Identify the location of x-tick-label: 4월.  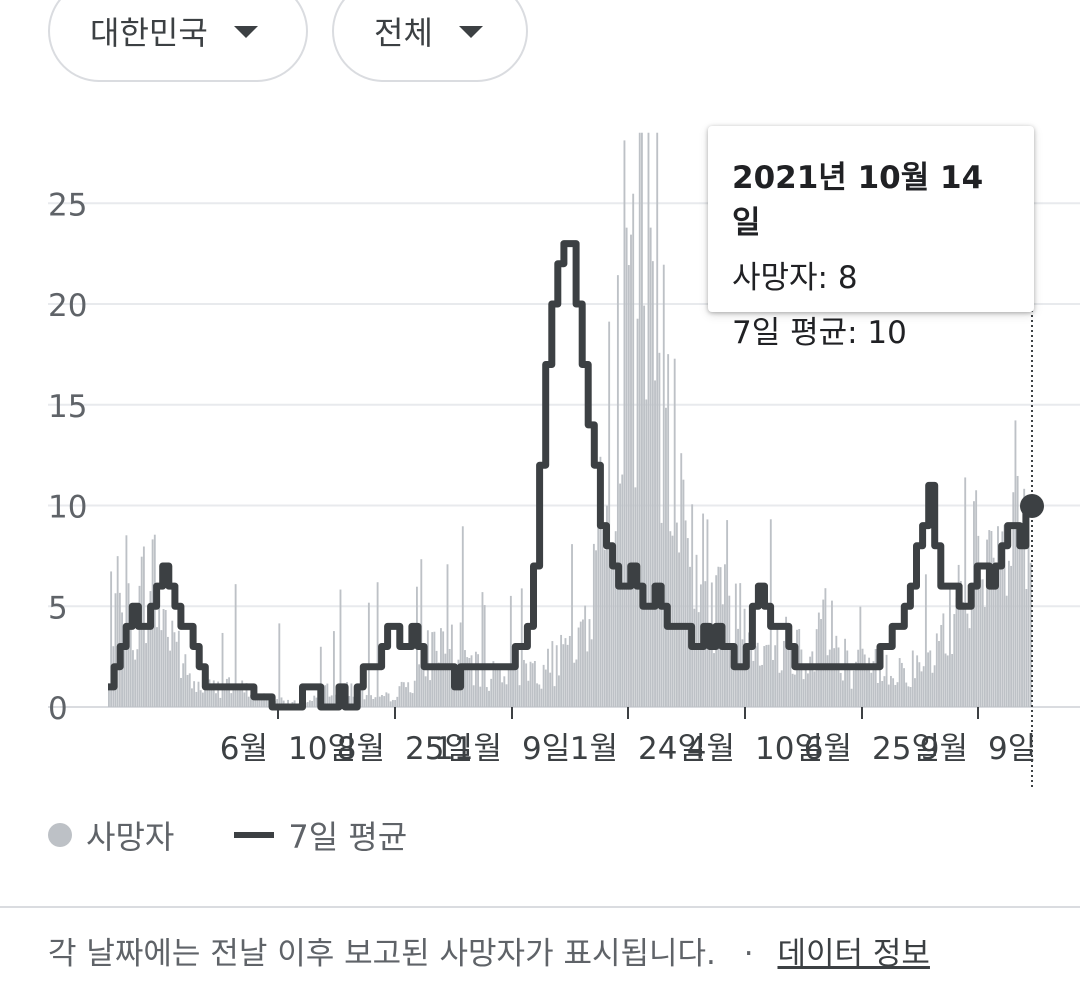
(711, 749).